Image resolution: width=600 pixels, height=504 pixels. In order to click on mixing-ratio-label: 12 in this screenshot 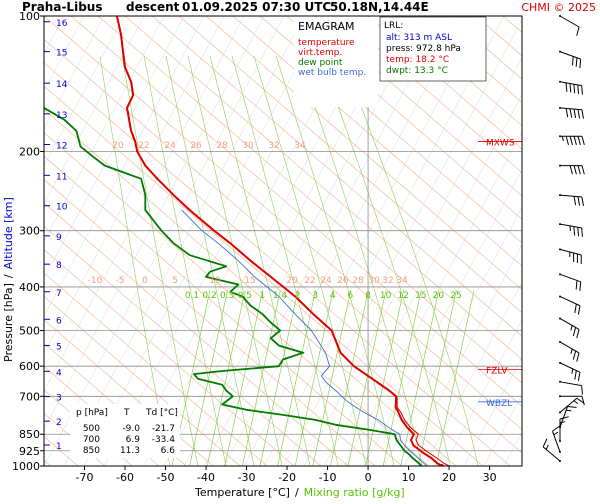, I will do `click(402, 296)`.